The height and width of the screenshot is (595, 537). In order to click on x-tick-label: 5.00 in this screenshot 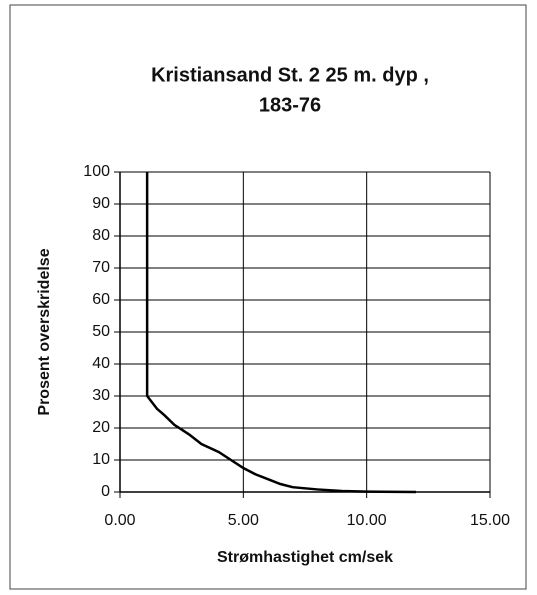, I will do `click(243, 520)`.